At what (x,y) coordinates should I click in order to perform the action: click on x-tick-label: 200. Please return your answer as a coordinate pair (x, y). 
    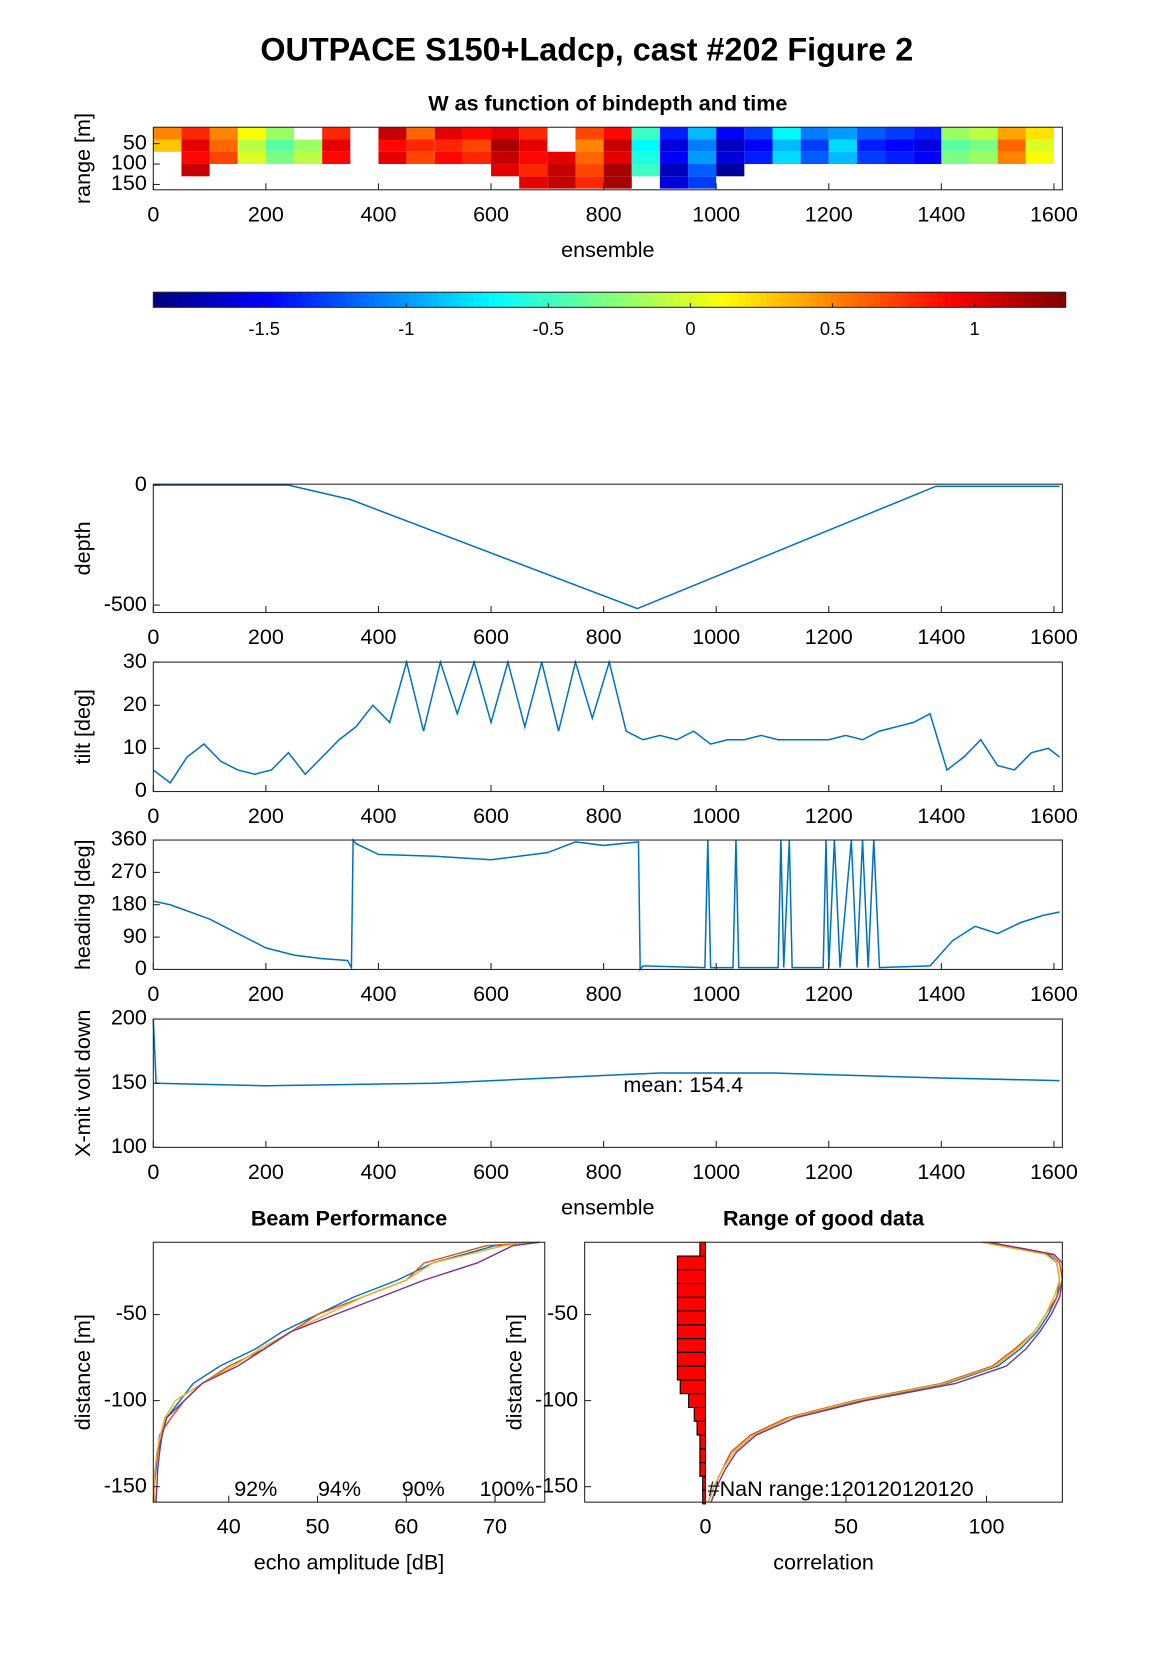
    Looking at the image, I should click on (266, 815).